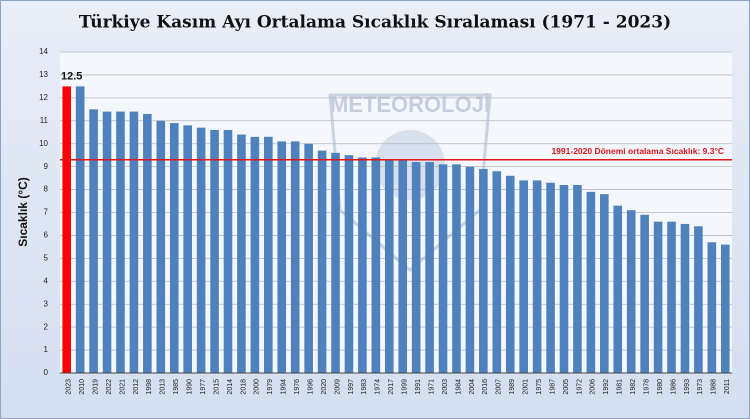 Image resolution: width=750 pixels, height=419 pixels. I want to click on y-axis-label: Sıcaklık (°C), so click(23, 212).